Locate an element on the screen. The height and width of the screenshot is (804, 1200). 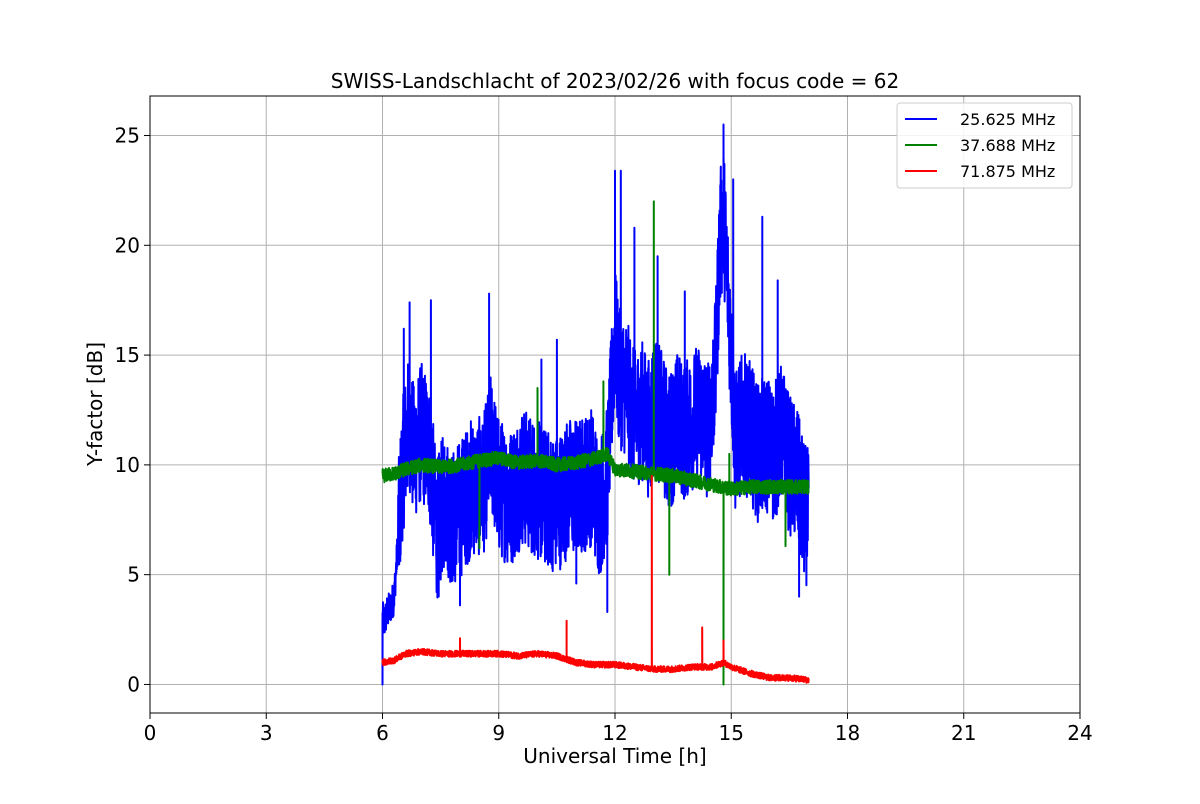
x-tick-label: 0 is located at coordinates (150, 733).